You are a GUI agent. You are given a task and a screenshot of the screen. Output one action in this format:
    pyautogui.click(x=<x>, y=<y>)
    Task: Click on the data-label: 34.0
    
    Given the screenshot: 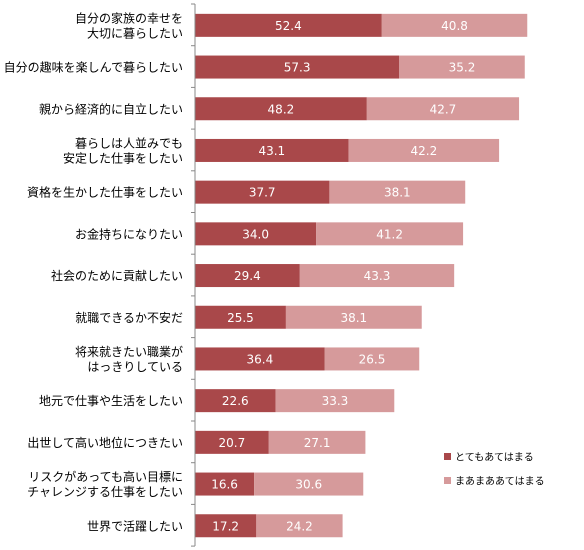 What is the action you would take?
    pyautogui.click(x=255, y=234)
    